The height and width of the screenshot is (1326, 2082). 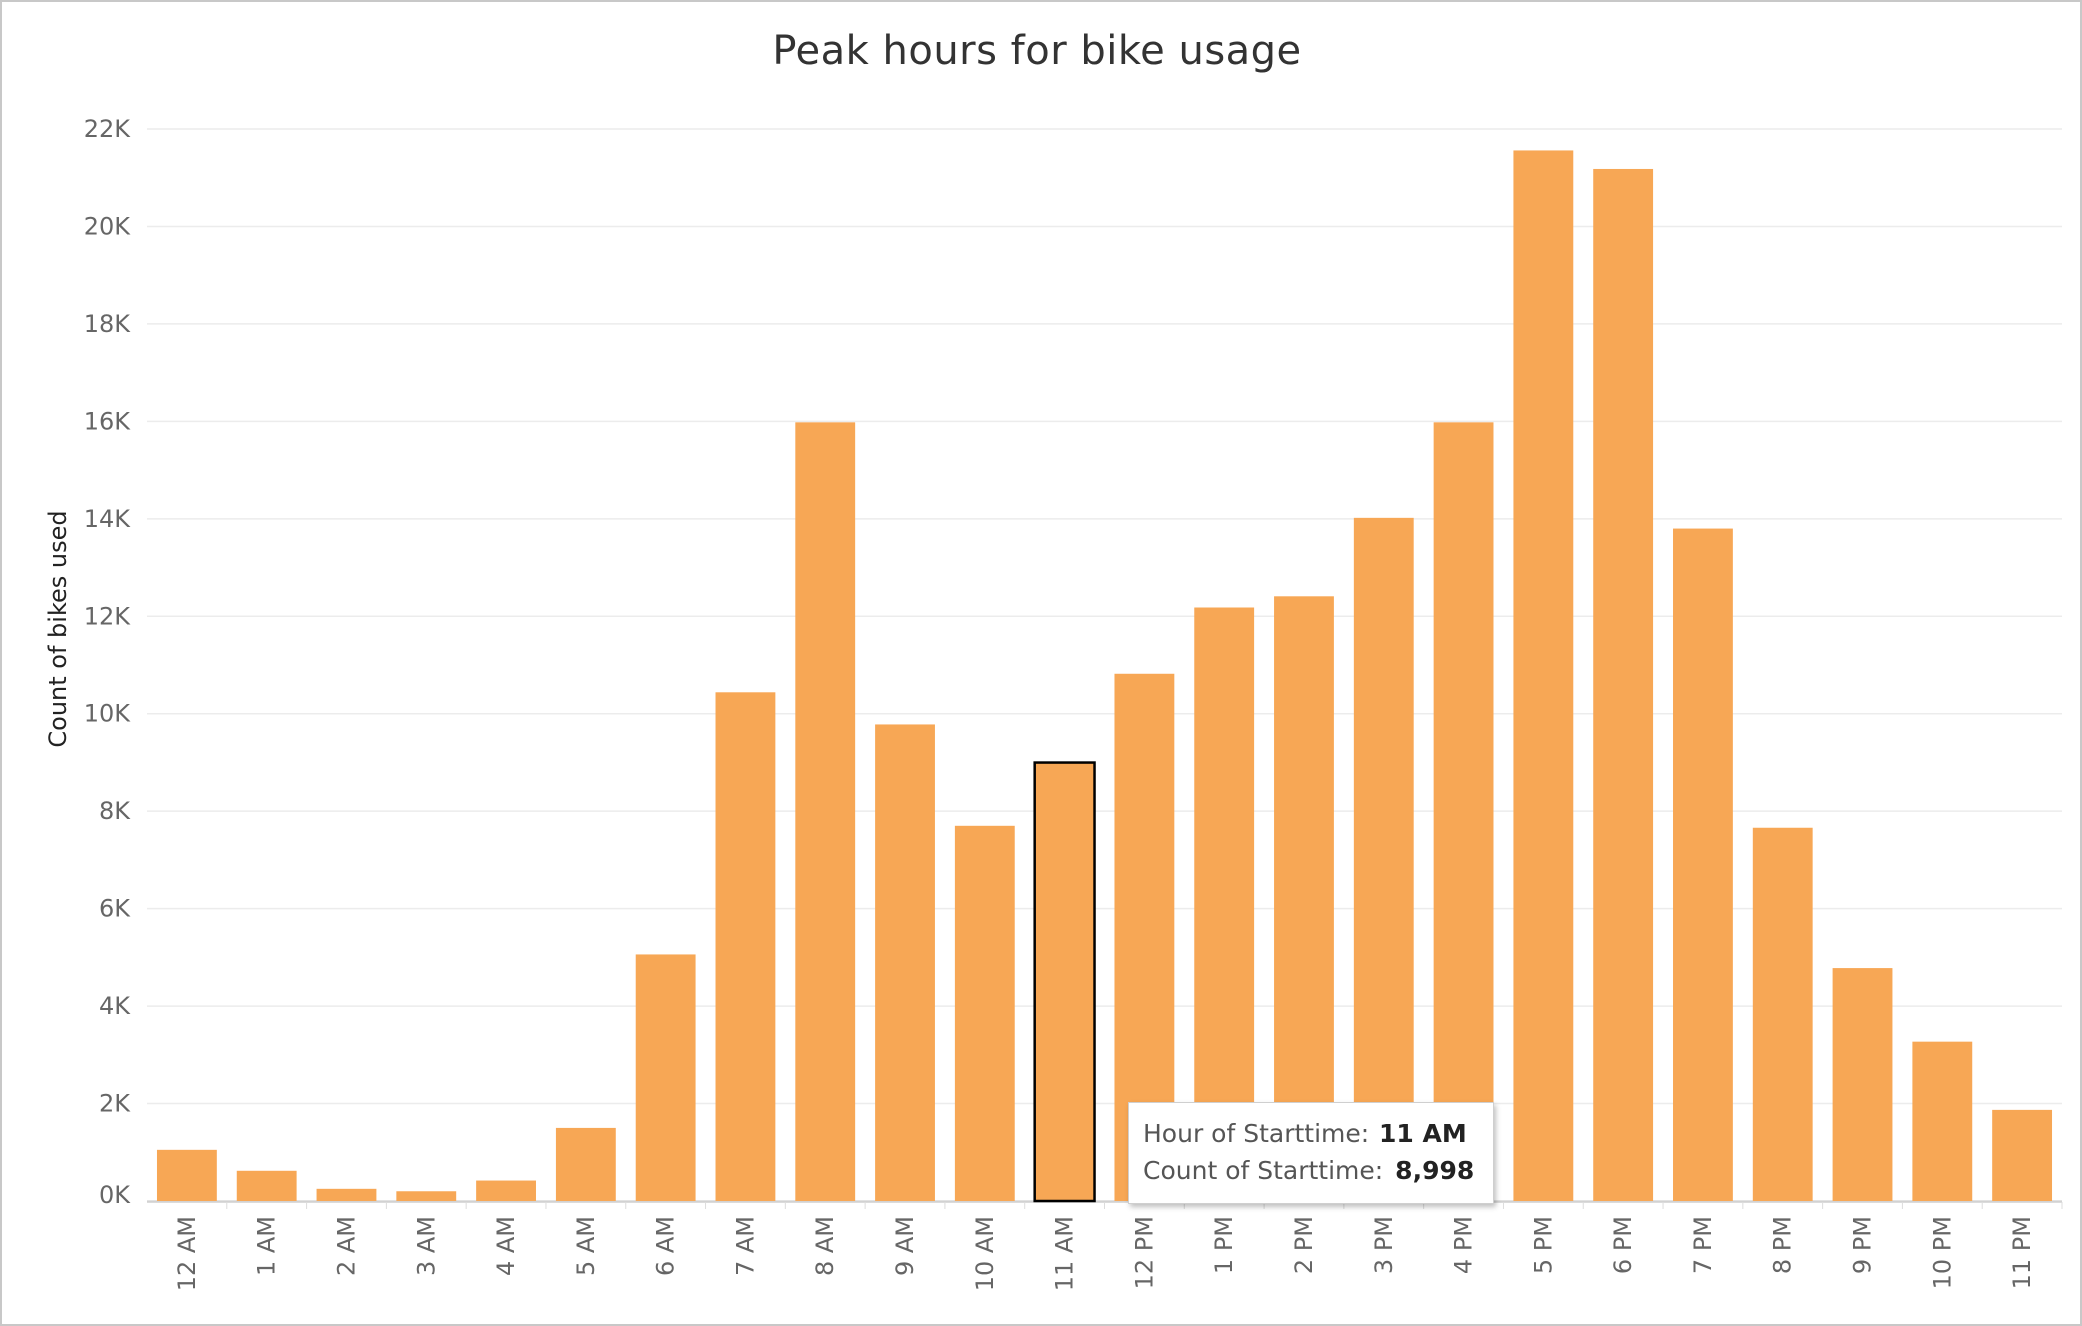 What do you see at coordinates (745, 1246) in the screenshot?
I see `x-tick-label: 7 AM` at bounding box center [745, 1246].